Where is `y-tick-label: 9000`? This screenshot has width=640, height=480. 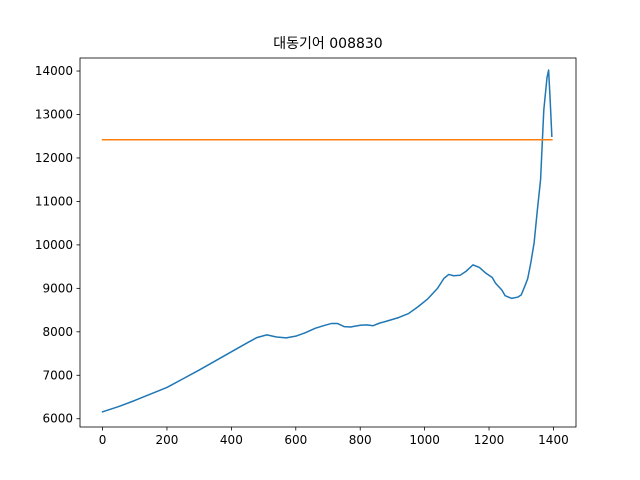
y-tick-label: 9000 is located at coordinates (57, 288).